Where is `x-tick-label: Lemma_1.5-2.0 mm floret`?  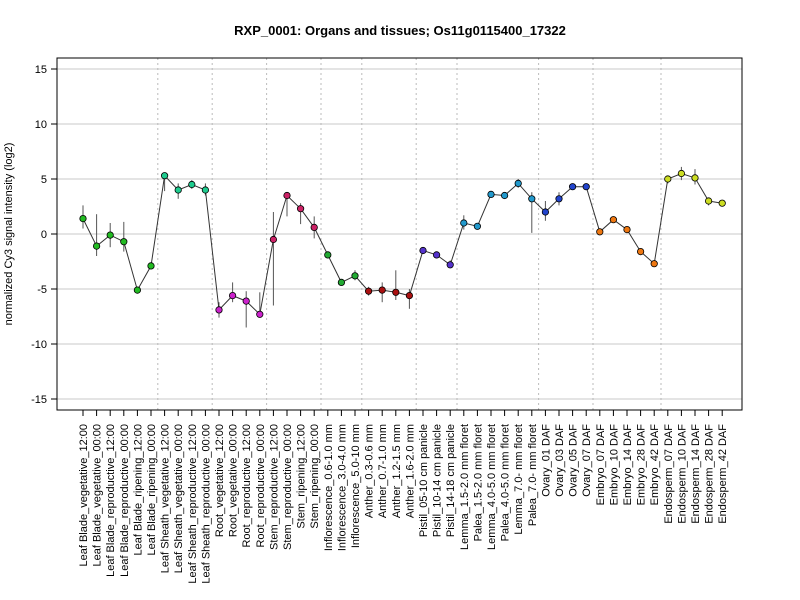 x-tick-label: Lemma_1.5-2.0 mm floret is located at coordinates (465, 487).